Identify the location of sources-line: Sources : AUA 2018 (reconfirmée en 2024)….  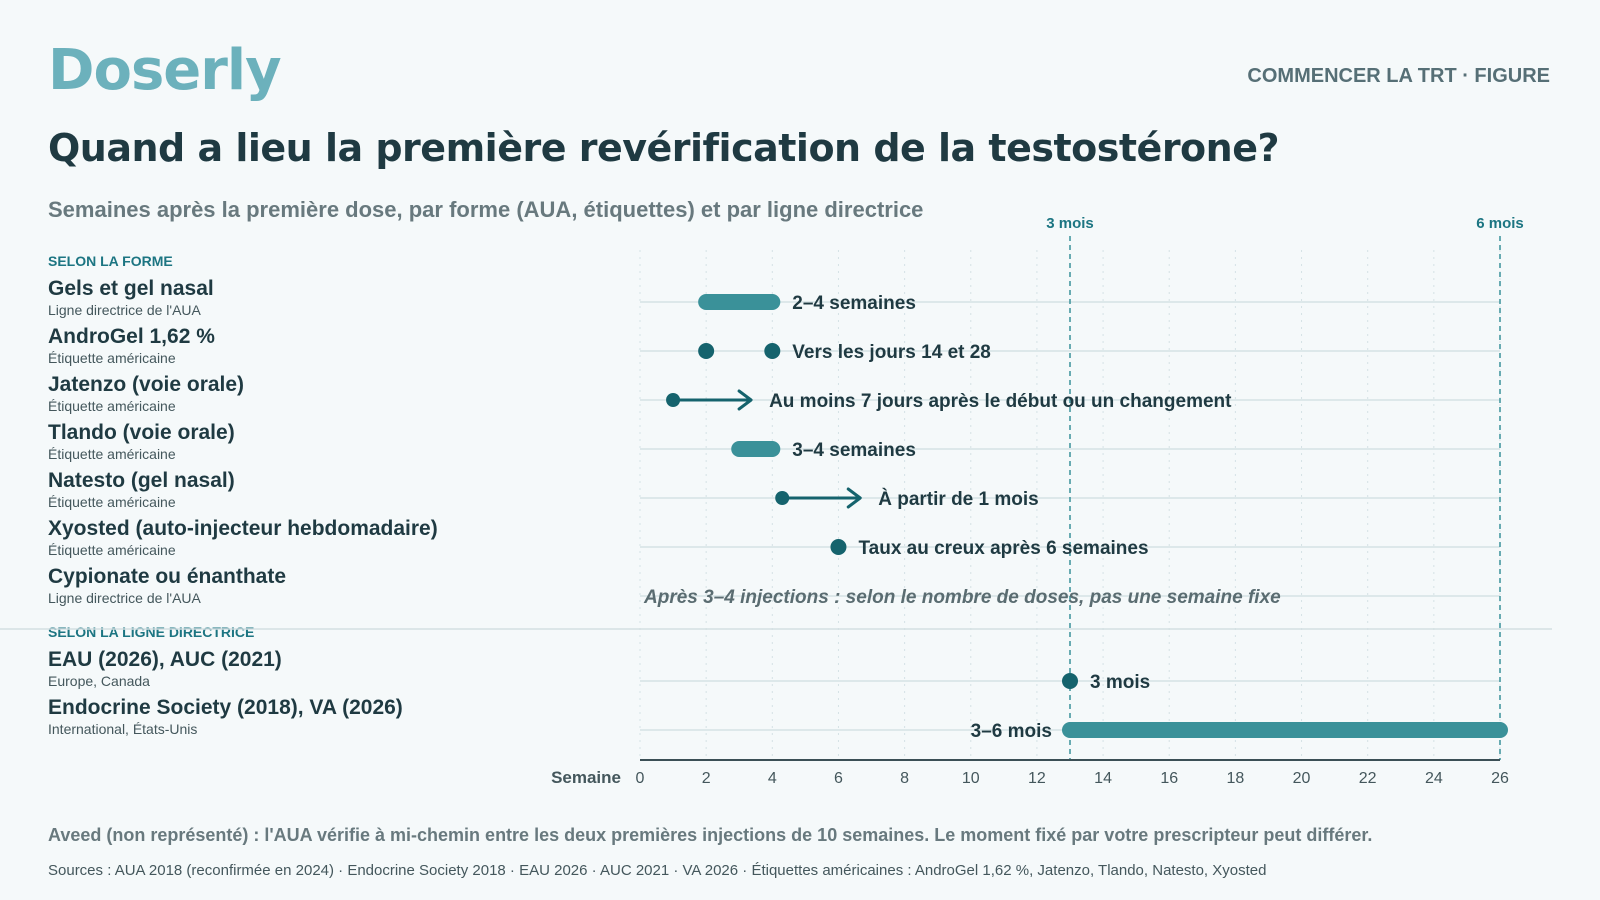
(657, 870).